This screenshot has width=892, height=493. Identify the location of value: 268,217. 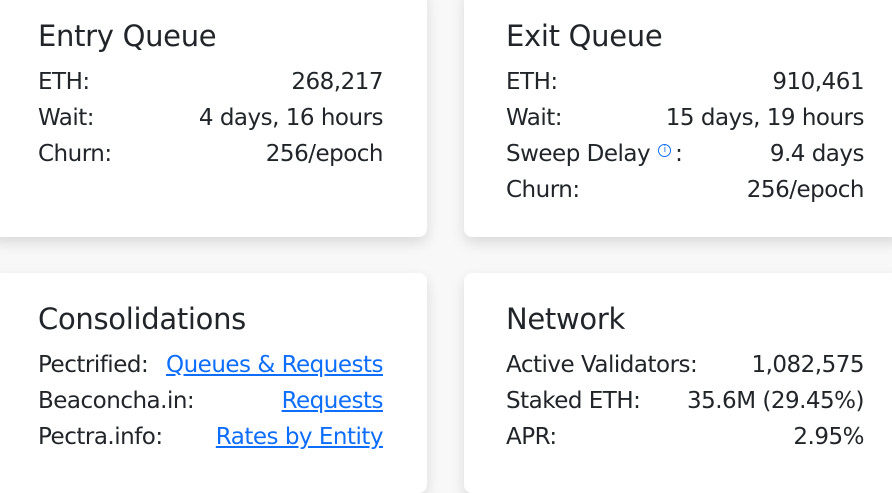
(337, 82).